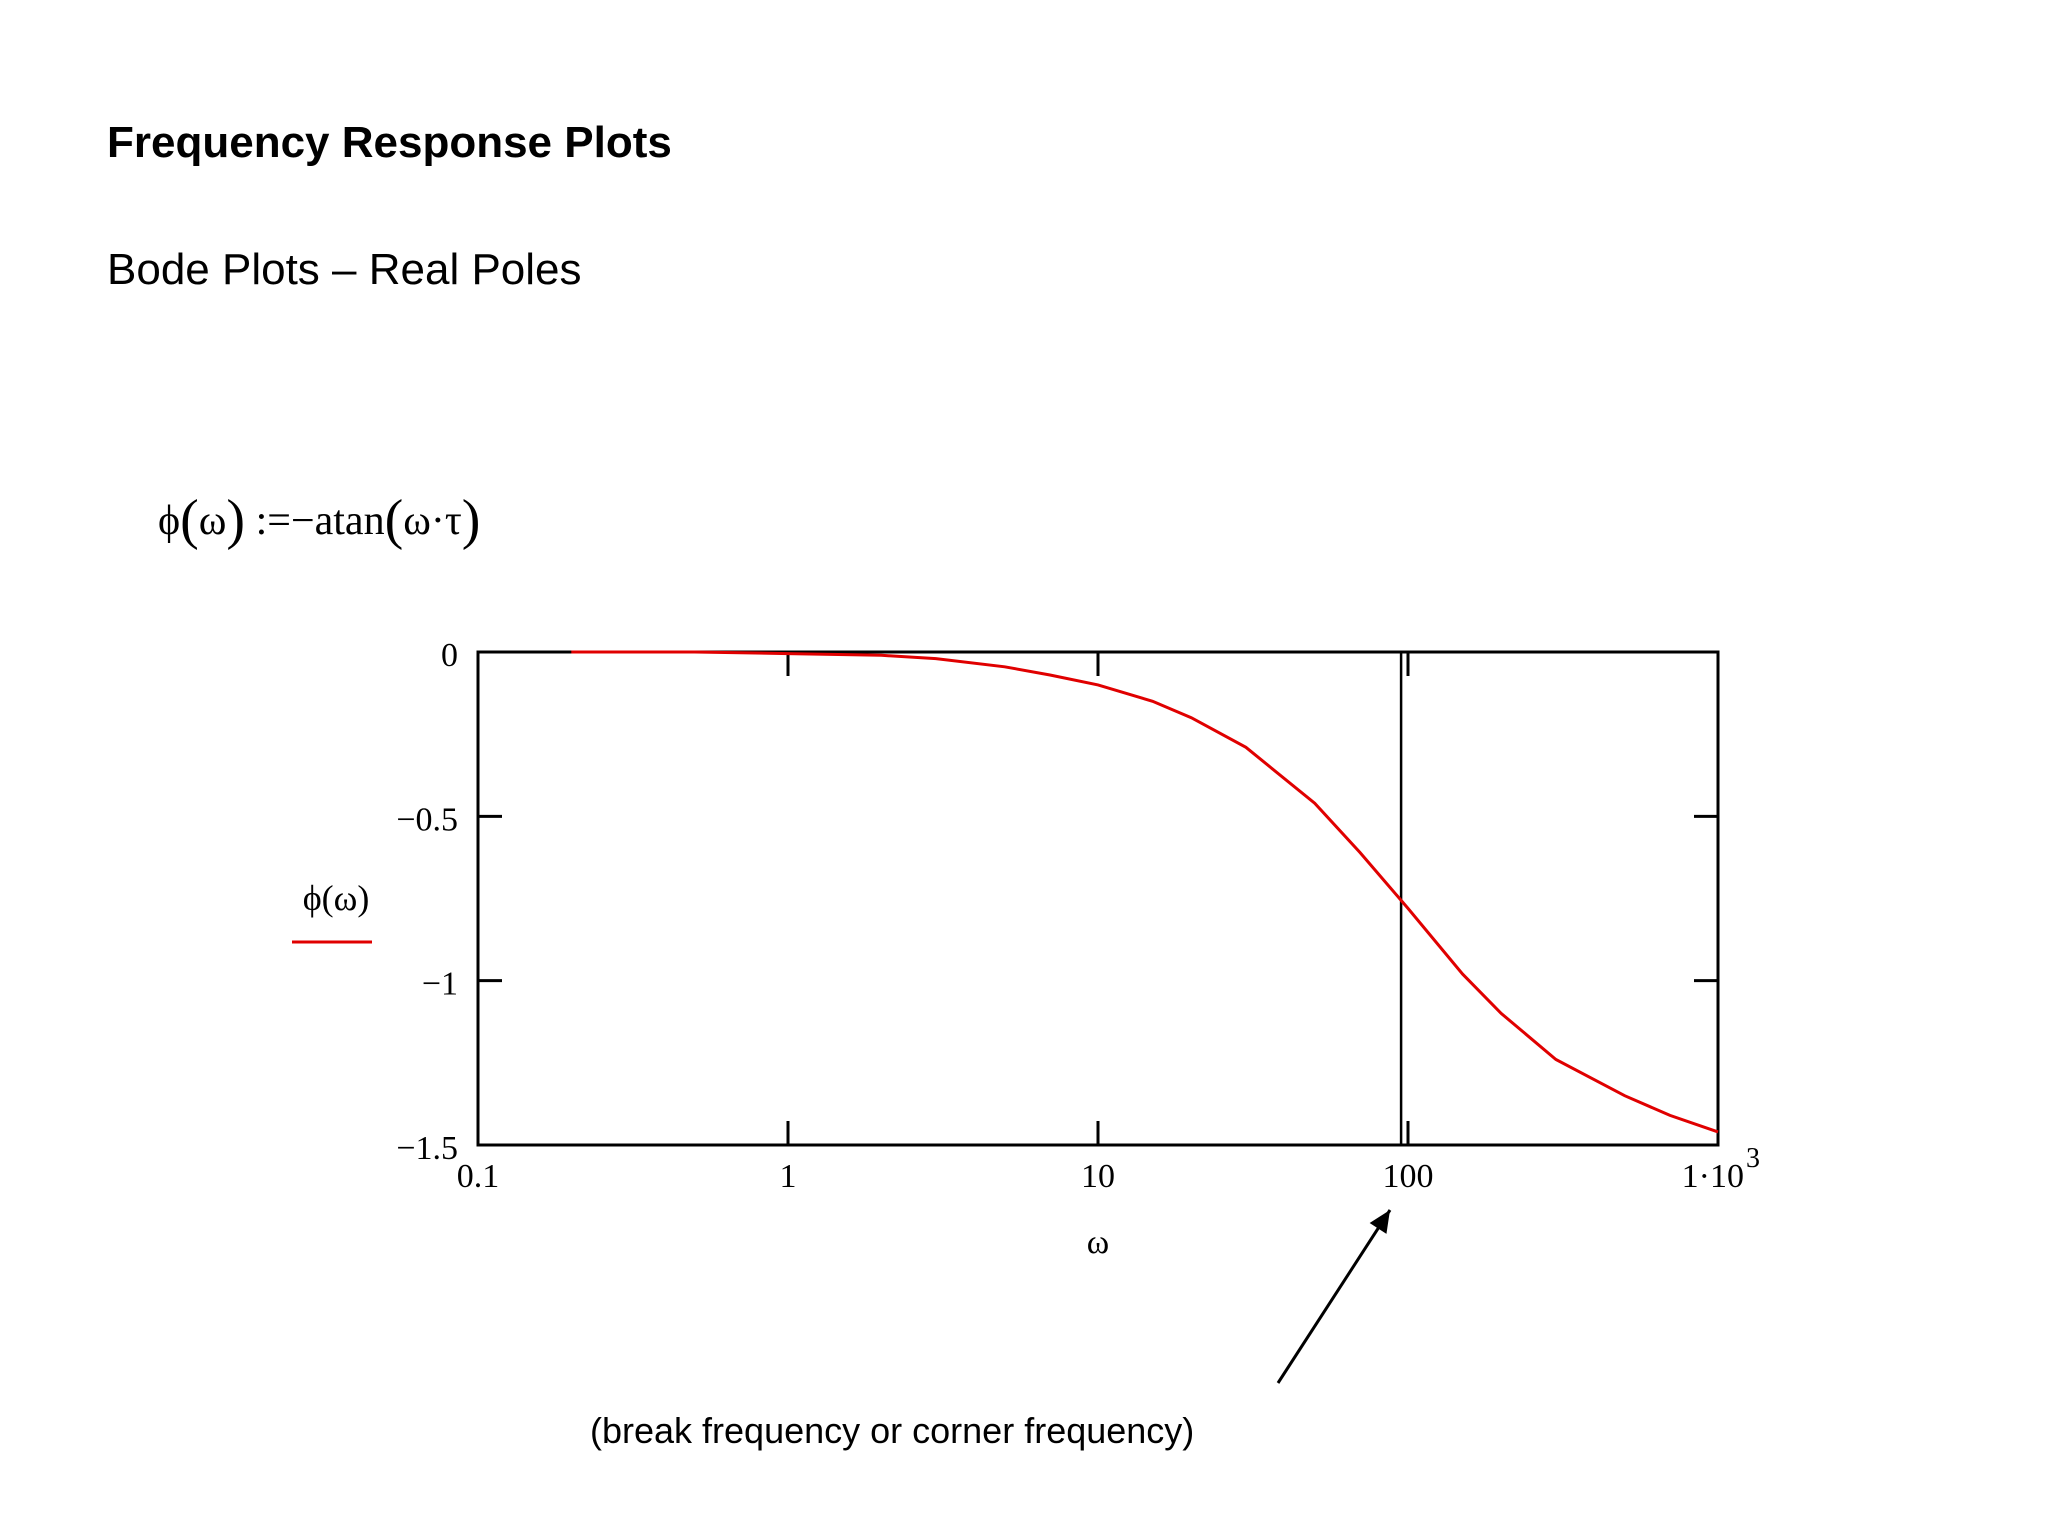 The height and width of the screenshot is (1536, 2048). I want to click on formula-rhs-arg: ω·τ, so click(432, 521).